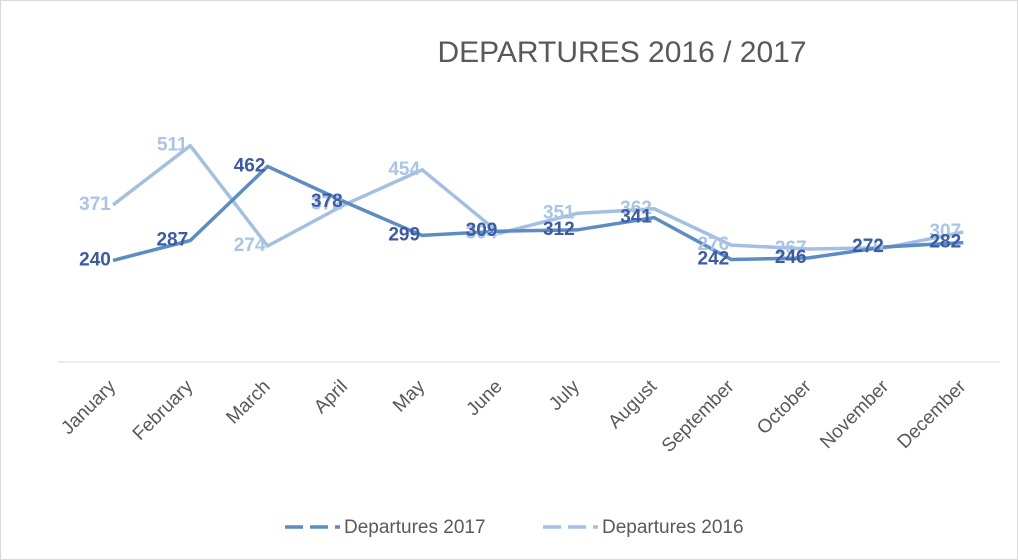 Image resolution: width=1018 pixels, height=560 pixels. What do you see at coordinates (636, 208) in the screenshot?
I see `data-label: 362` at bounding box center [636, 208].